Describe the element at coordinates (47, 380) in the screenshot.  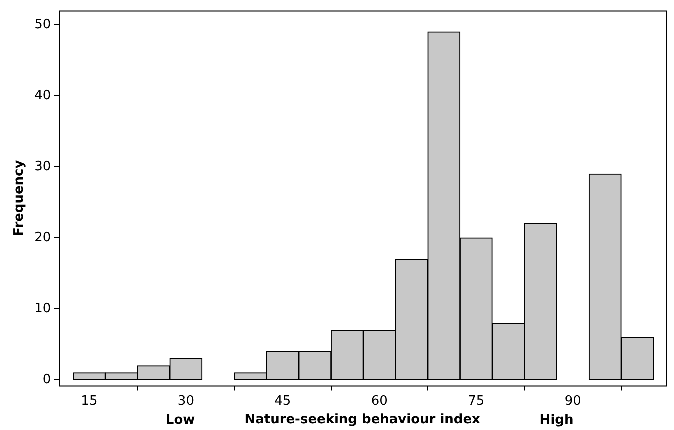
I see `y-tick-label: 0` at that location.